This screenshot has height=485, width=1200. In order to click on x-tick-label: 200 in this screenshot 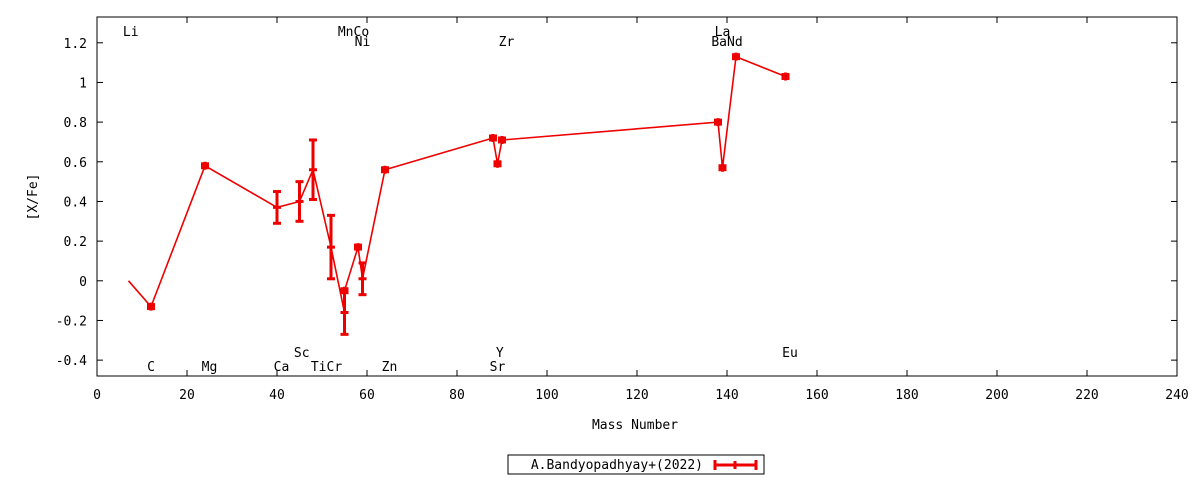, I will do `click(996, 395)`.